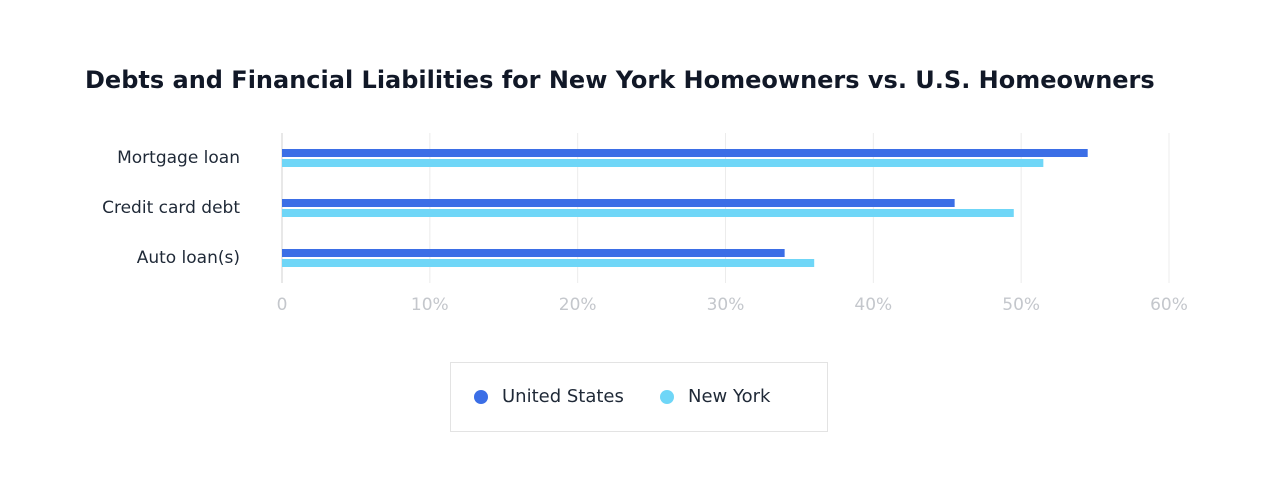  Describe the element at coordinates (1021, 305) in the screenshot. I see `x-tick-label: 50%` at that location.